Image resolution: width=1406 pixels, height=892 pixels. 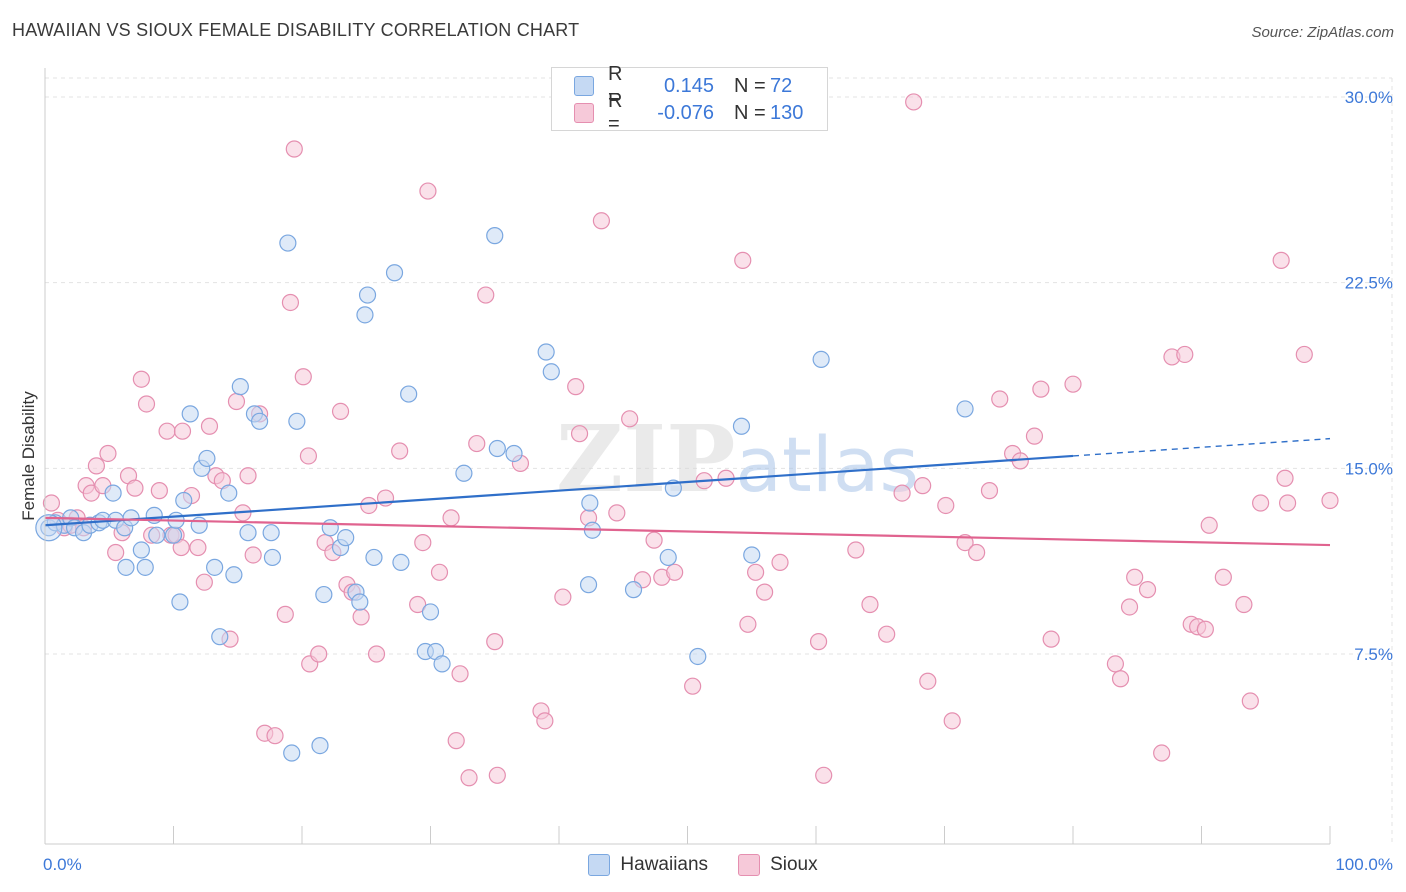 I want to click on legend-item-hawaiians: Hawaiians, so click(x=648, y=865).